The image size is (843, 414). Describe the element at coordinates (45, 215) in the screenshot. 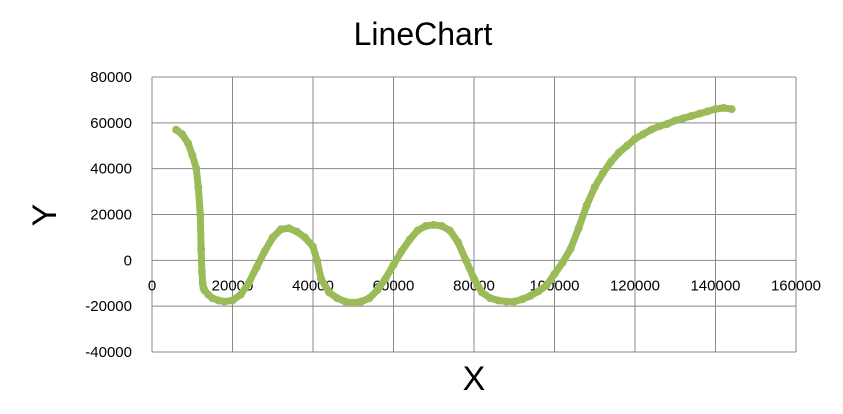

I see `y-axis-title: Y` at that location.